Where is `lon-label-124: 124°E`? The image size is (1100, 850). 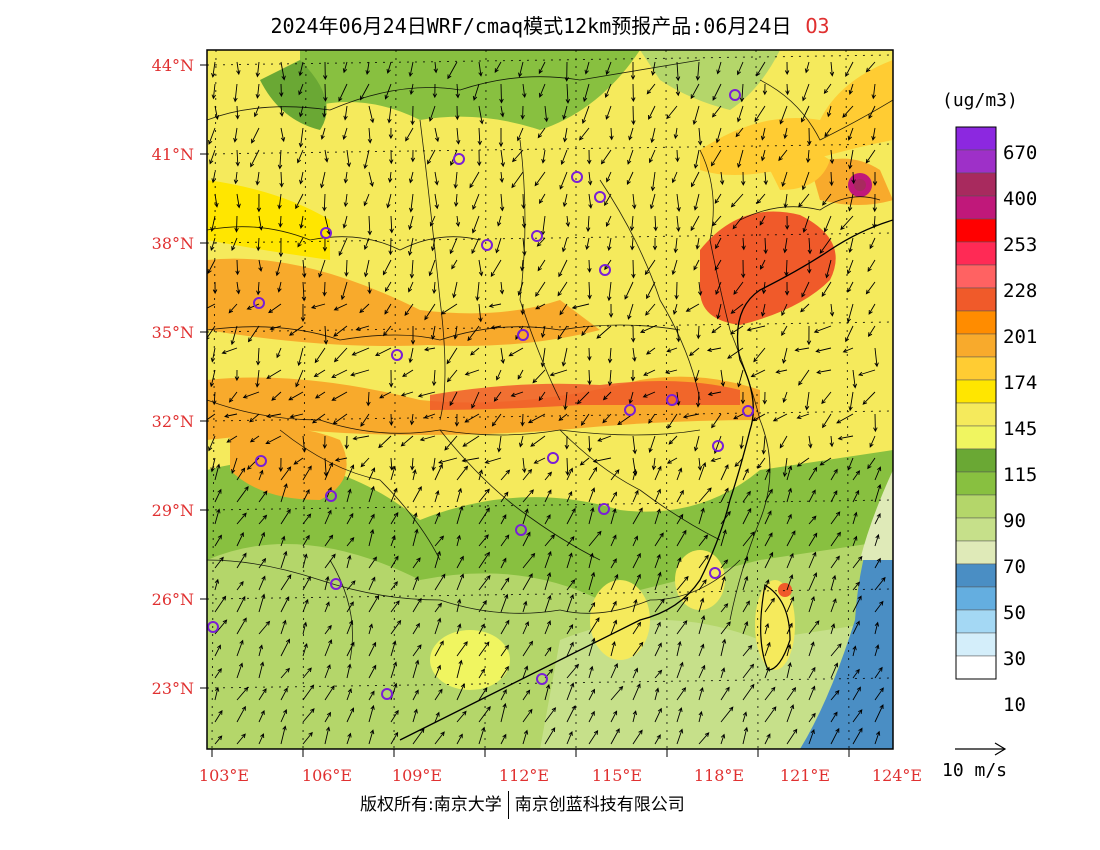 lon-label-124: 124°E is located at coordinates (897, 775).